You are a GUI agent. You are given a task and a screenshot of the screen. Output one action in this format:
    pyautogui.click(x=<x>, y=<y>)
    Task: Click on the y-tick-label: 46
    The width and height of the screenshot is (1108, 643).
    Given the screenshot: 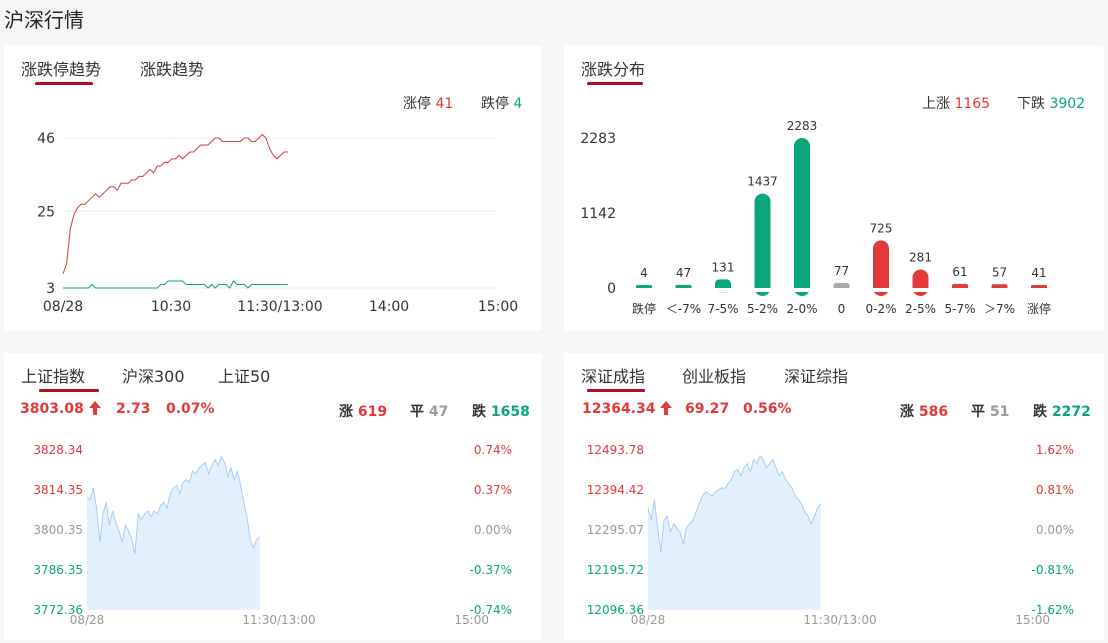 What is the action you would take?
    pyautogui.click(x=46, y=139)
    